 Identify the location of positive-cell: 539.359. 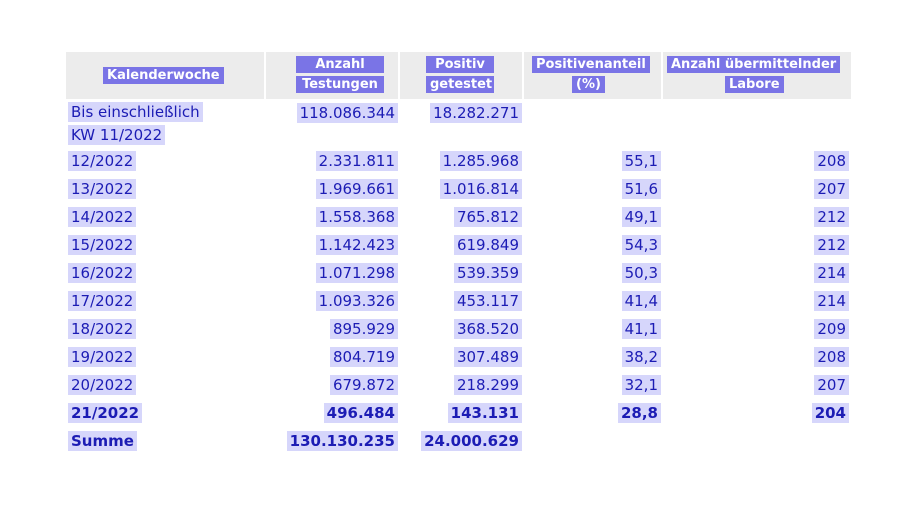
(487, 273).